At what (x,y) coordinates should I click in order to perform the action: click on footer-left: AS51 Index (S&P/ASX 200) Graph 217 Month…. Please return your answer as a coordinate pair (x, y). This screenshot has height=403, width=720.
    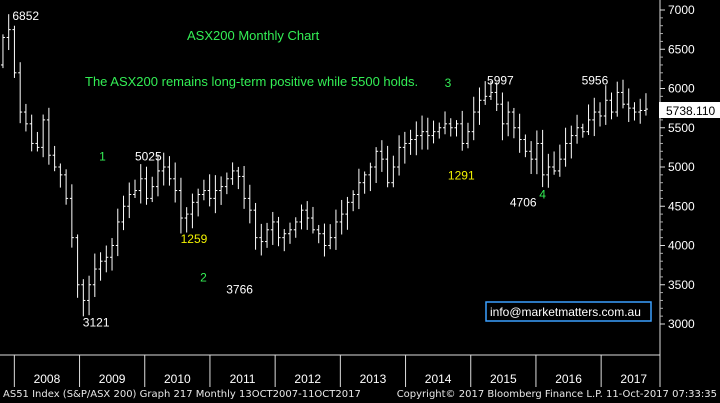
    Looking at the image, I should click on (182, 394).